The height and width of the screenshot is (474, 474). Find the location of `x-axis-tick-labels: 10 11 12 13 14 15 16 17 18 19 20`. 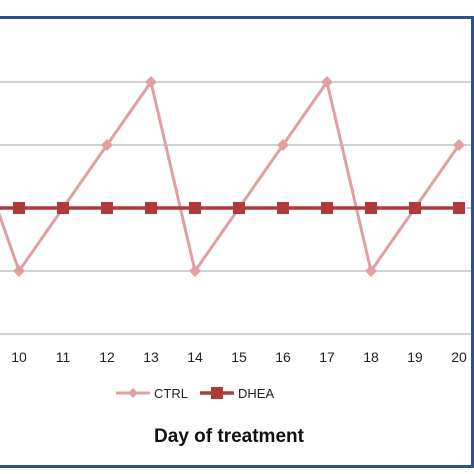

x-axis-tick-labels: 10 11 12 13 14 15 16 17 18 19 20 is located at coordinates (239, 357).